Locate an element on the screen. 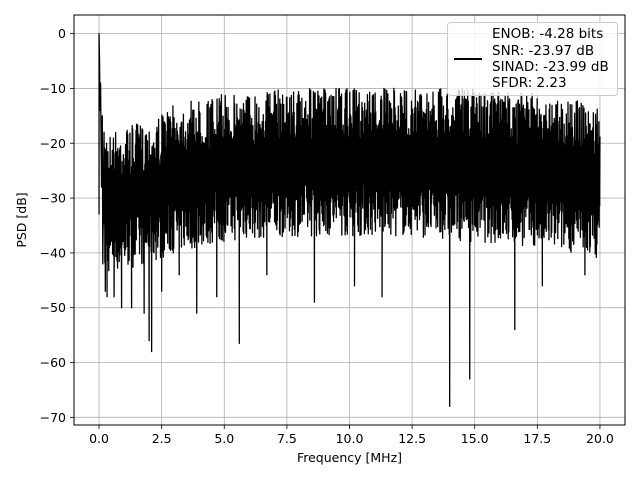  x-tick-label: 5.0 is located at coordinates (224, 438).